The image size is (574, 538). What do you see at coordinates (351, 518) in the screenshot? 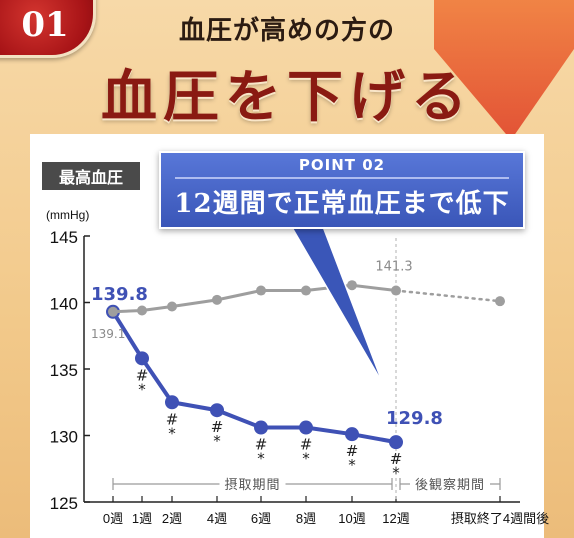
I see `x-tick-label: 10週` at bounding box center [351, 518].